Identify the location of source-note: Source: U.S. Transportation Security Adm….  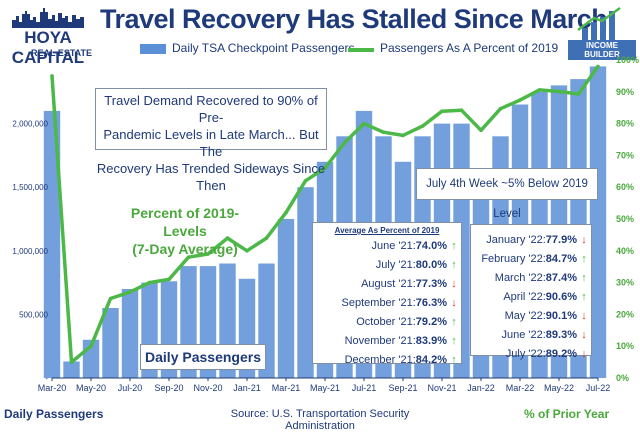
(320, 420).